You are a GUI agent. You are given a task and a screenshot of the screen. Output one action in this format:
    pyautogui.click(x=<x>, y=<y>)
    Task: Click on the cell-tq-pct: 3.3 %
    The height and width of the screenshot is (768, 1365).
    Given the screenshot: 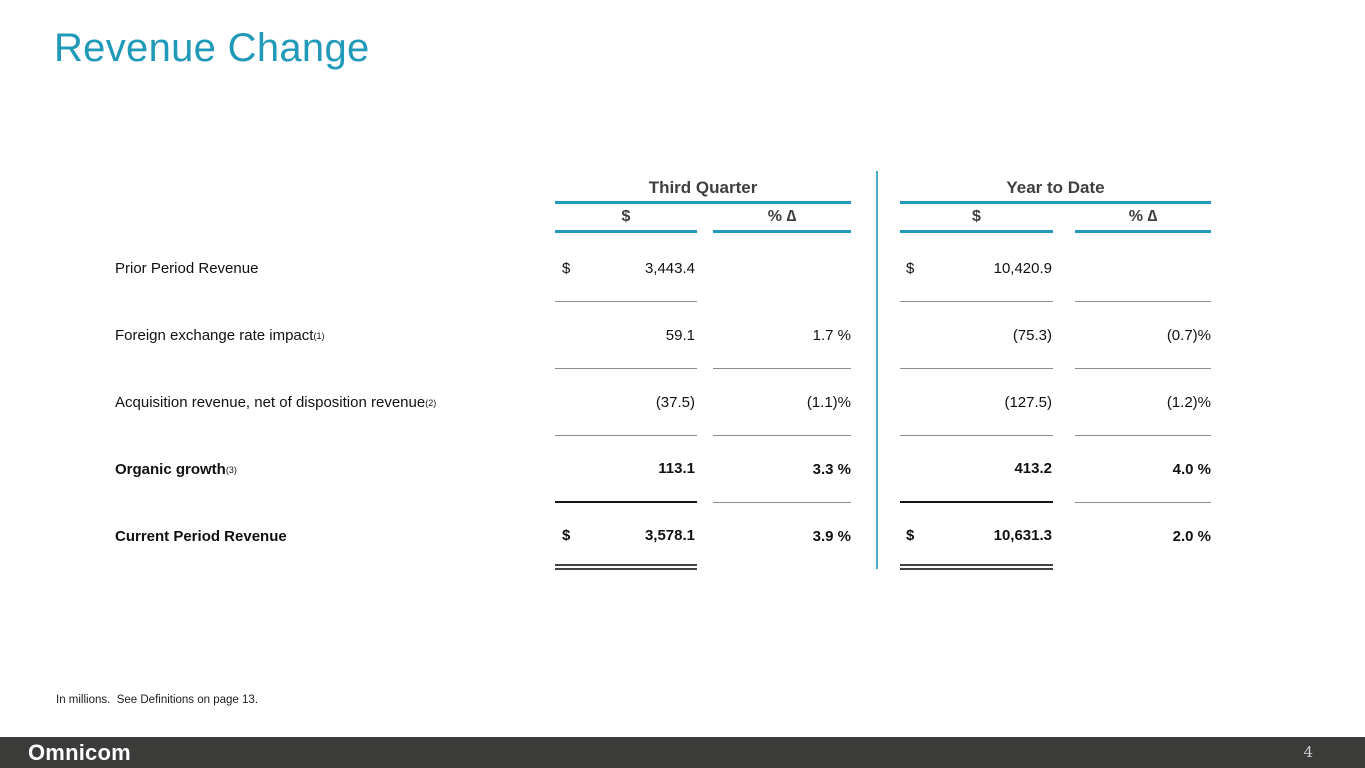 What is the action you would take?
    pyautogui.click(x=782, y=469)
    